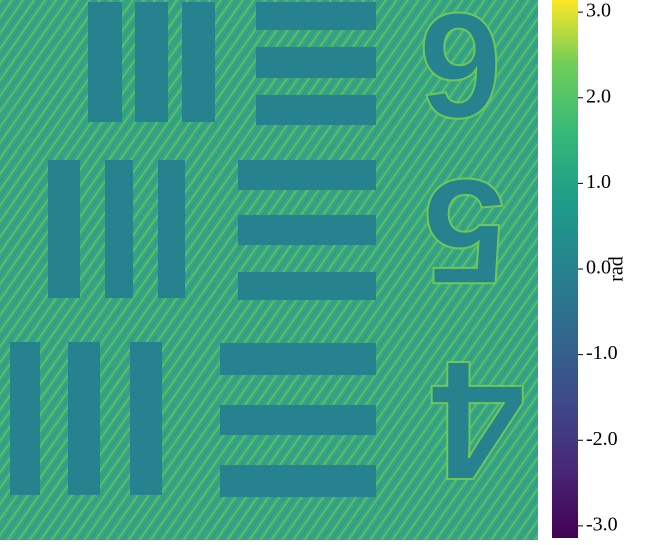 The width and height of the screenshot is (650, 545). I want to click on colorbar-label: rad, so click(617, 269).